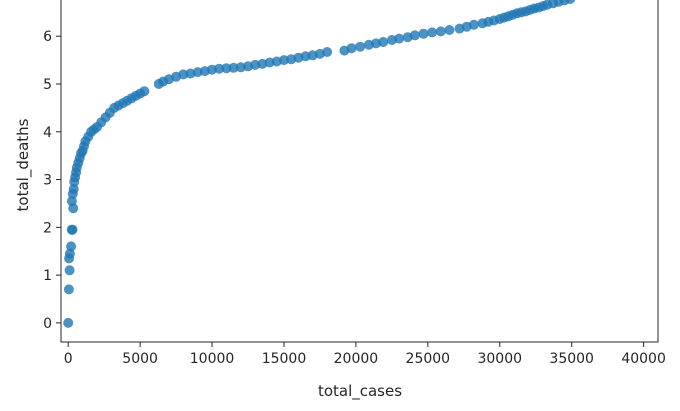 The width and height of the screenshot is (680, 411). I want to click on x-tick-label: 40000, so click(643, 359).